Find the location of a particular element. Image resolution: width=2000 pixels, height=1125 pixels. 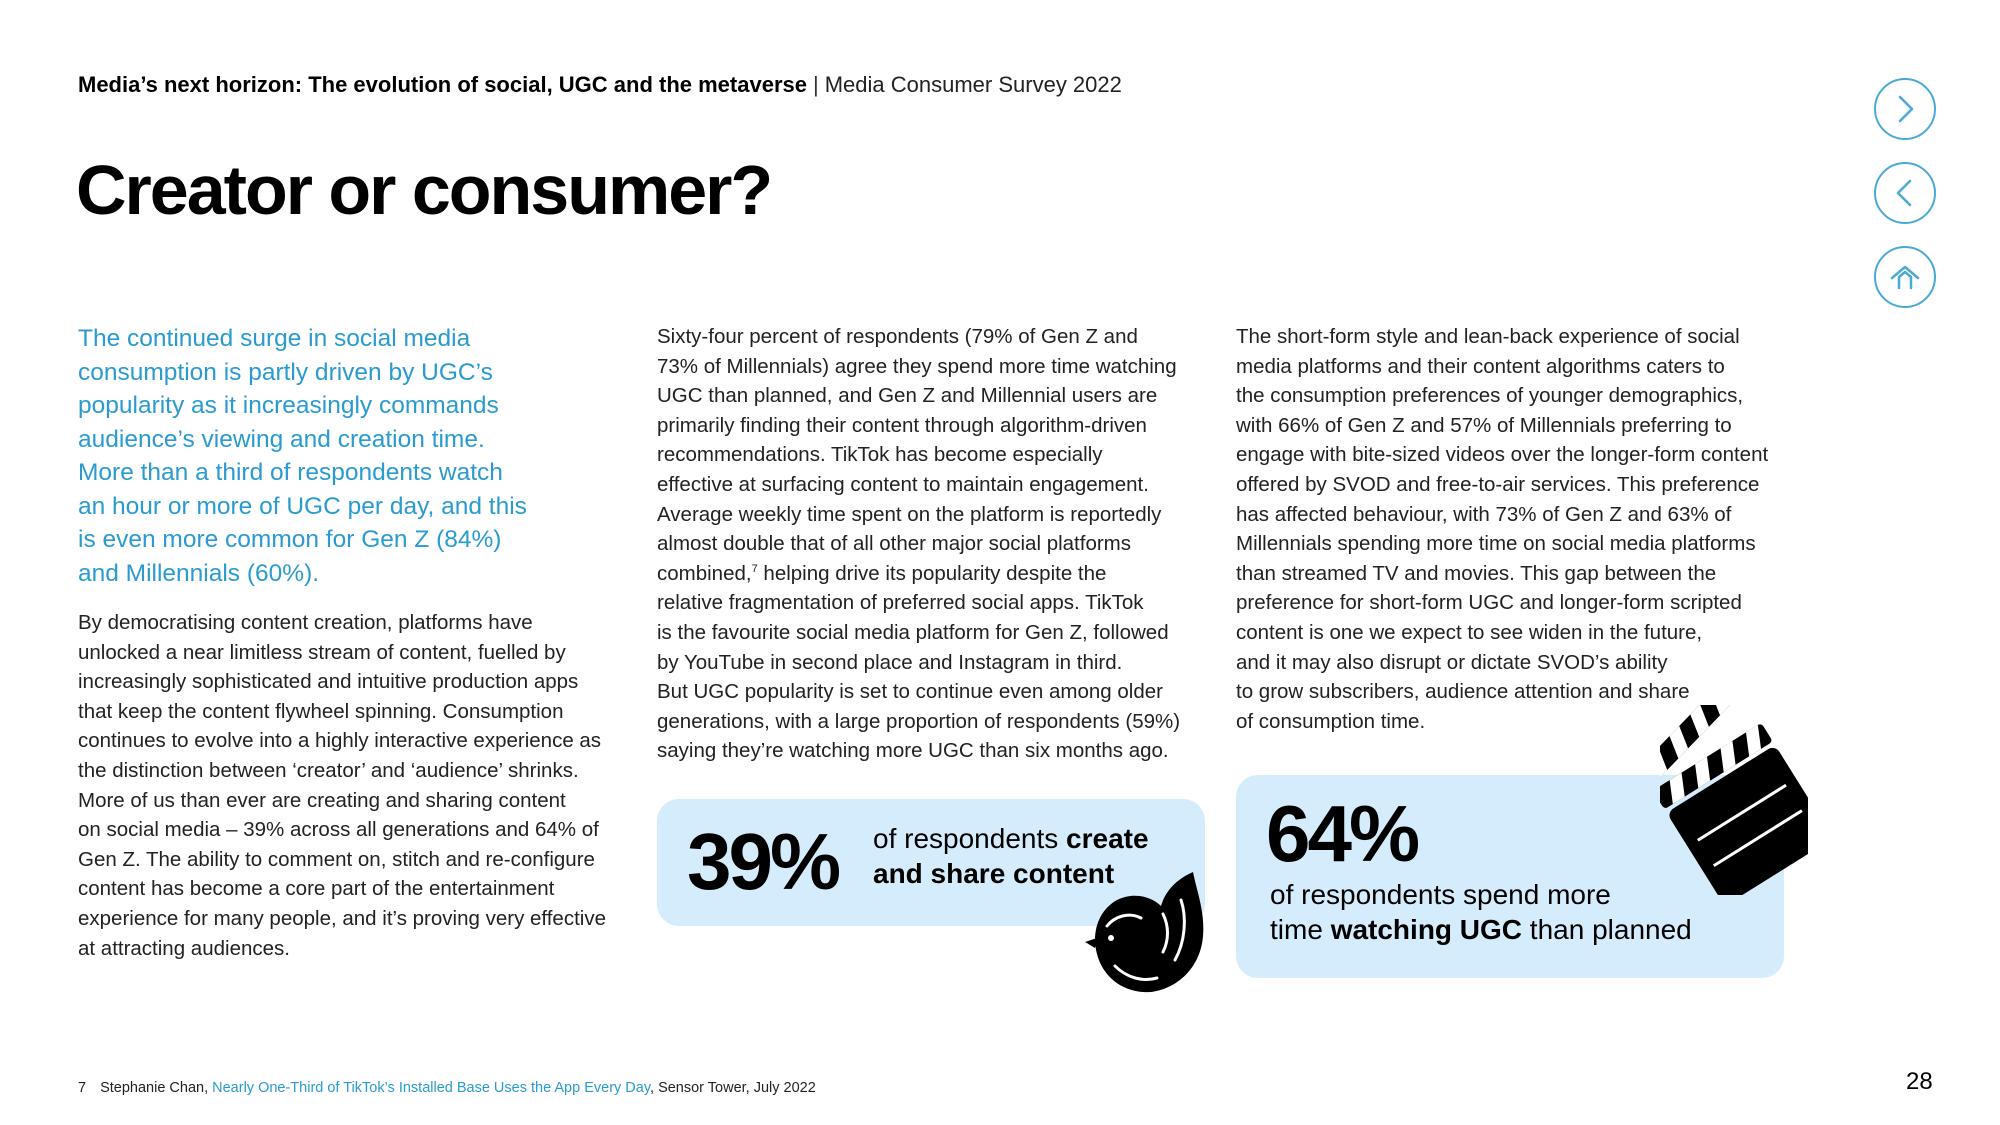

stat-description: of respondents create and share content is located at coordinates (1011, 856).